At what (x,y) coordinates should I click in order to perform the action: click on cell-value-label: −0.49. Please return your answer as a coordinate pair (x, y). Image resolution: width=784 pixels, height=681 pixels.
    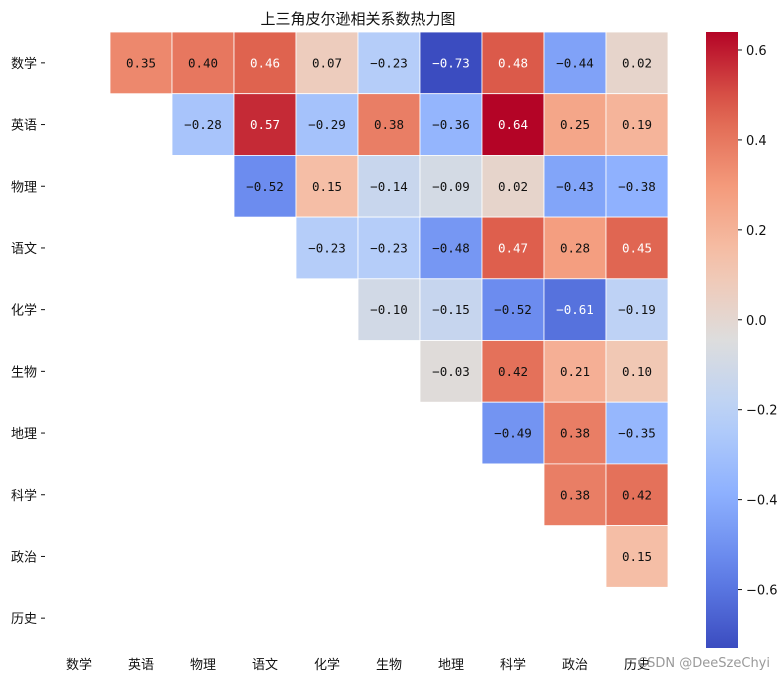
    Looking at the image, I should click on (513, 433).